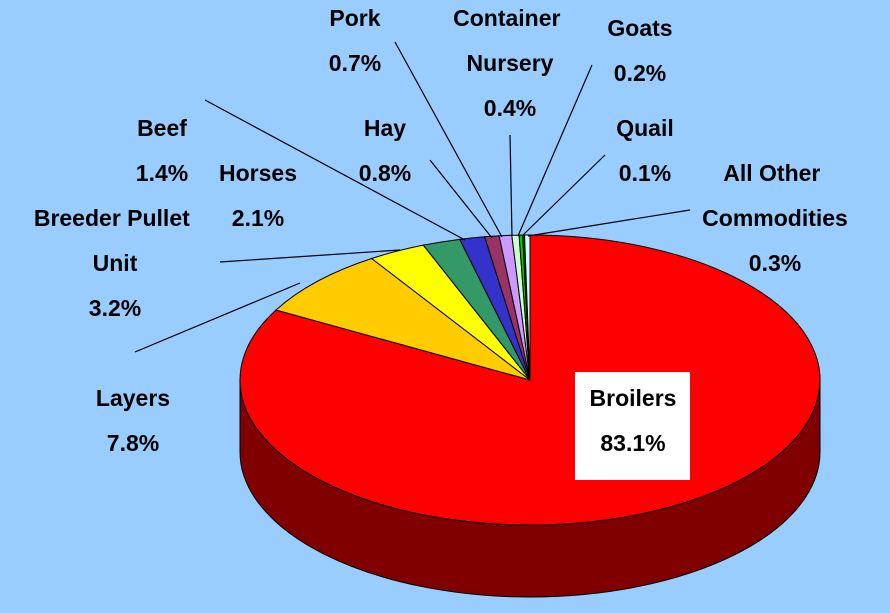  What do you see at coordinates (632, 443) in the screenshot?
I see `value-label: 83.1%` at bounding box center [632, 443].